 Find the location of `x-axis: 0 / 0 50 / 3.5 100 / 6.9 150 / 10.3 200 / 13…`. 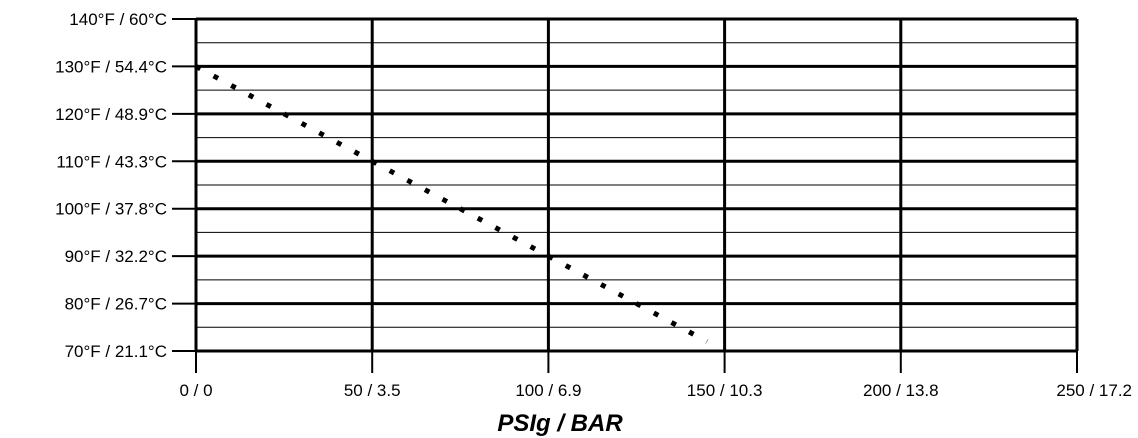

x-axis: 0 / 0 50 / 3.5 100 / 6.9 150 / 10.3 200 / 13… is located at coordinates (655, 375).